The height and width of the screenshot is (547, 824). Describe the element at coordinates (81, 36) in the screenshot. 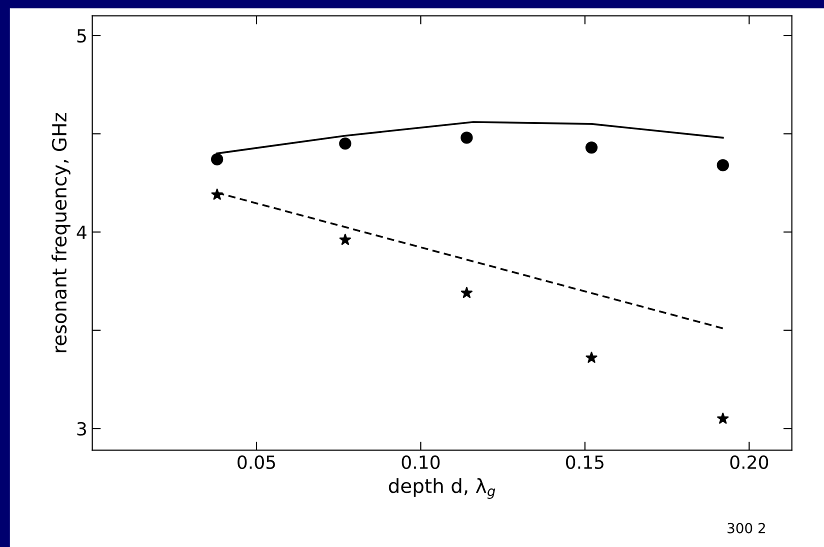

I see `y-tick-label: 5` at that location.